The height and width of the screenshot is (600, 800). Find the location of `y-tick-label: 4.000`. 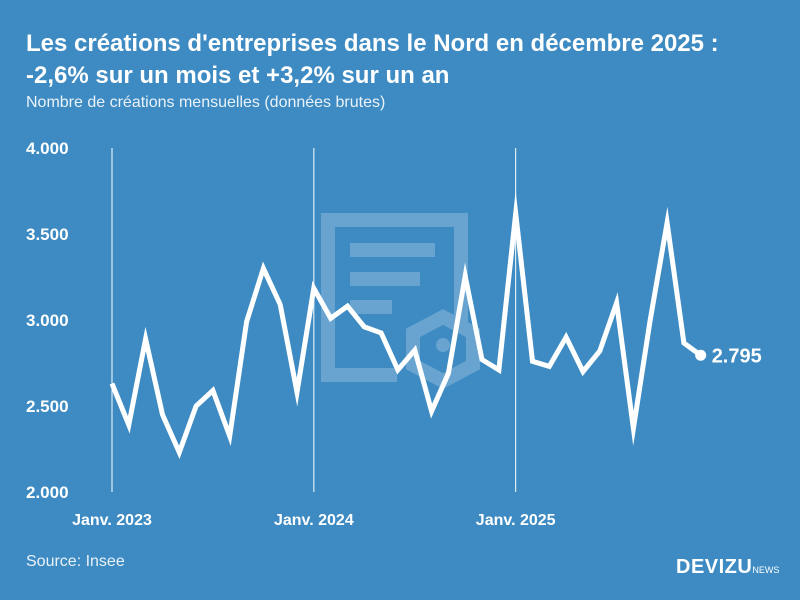

y-tick-label: 4.000 is located at coordinates (47, 148).